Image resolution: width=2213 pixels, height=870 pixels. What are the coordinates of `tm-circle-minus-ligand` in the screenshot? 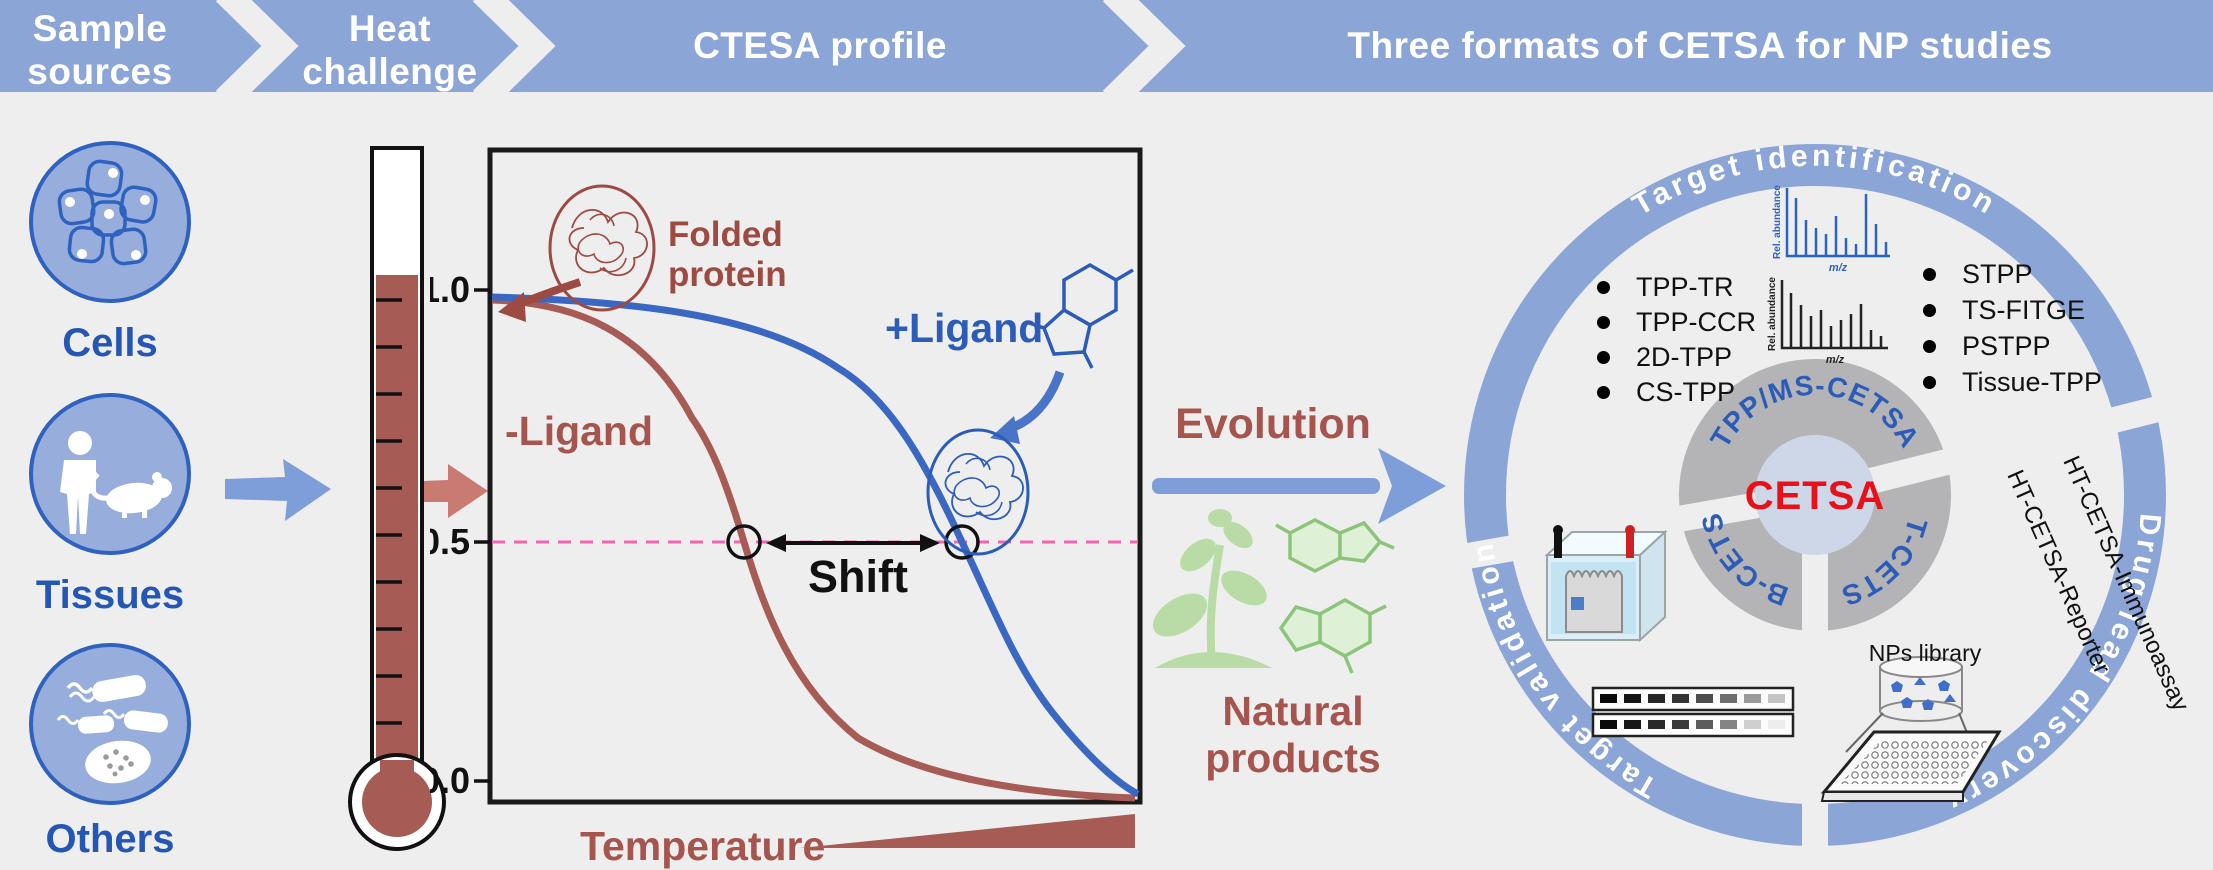 It's located at (744, 542).